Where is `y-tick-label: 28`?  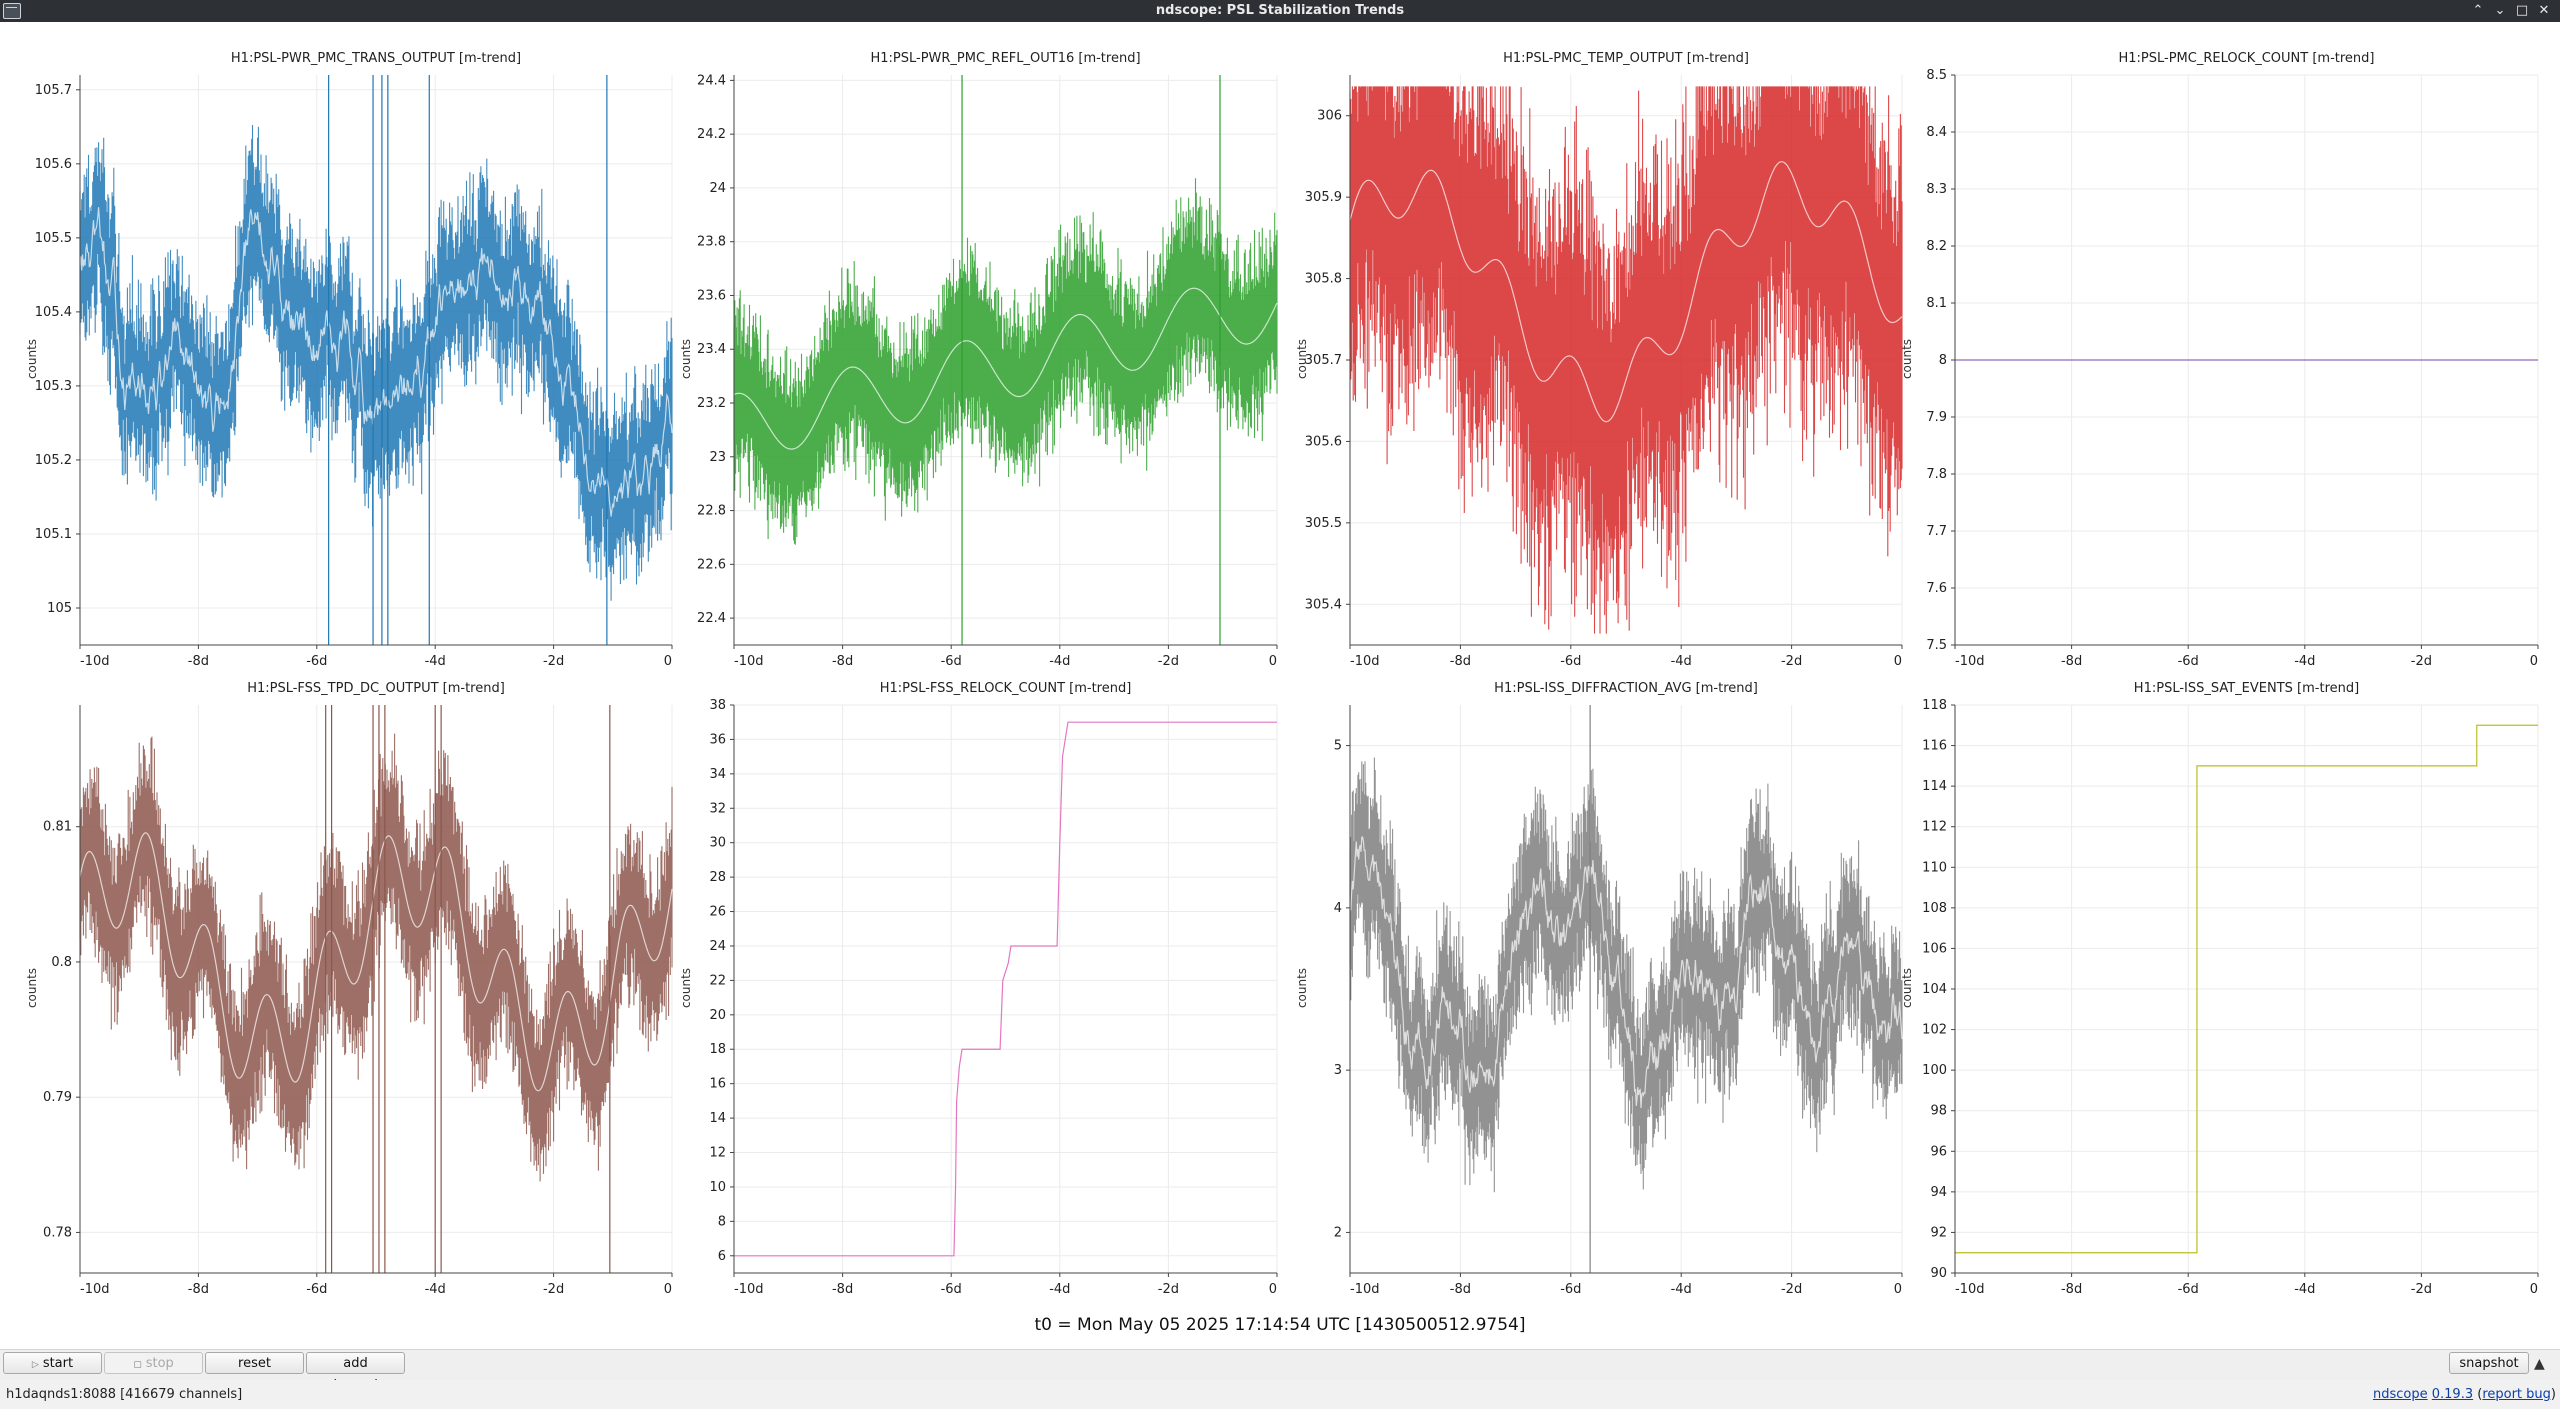 y-tick-label: 28 is located at coordinates (717, 877).